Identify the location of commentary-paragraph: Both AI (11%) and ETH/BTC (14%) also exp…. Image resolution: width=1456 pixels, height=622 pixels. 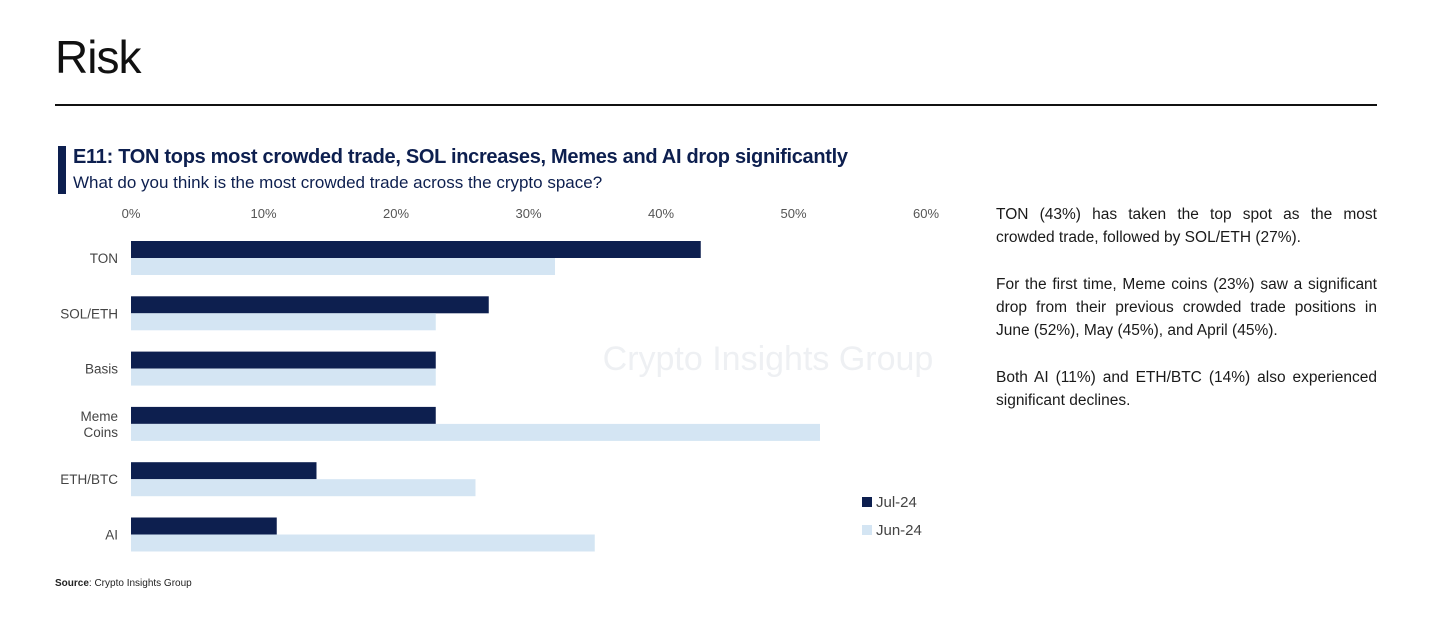
(1186, 389).